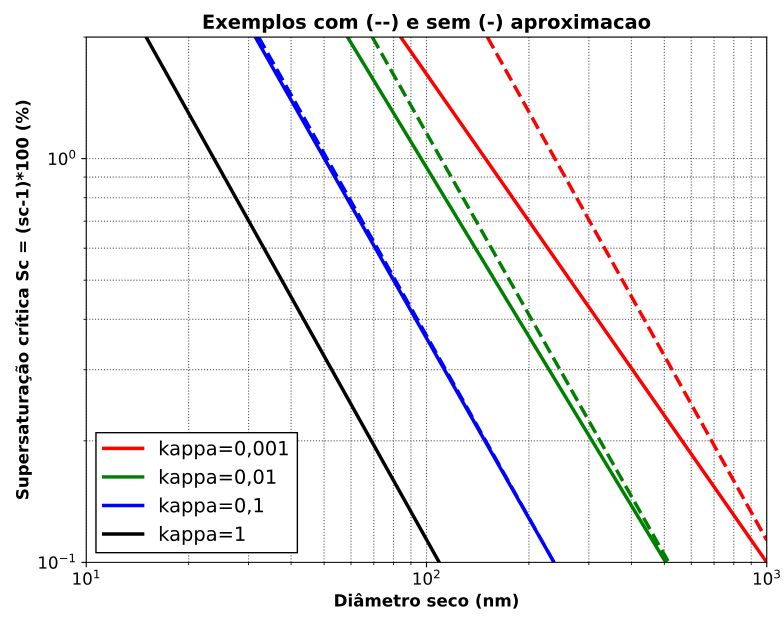 Image resolution: width=784 pixels, height=618 pixels. What do you see at coordinates (86, 577) in the screenshot?
I see `x-tick-label: 10$^{1}$` at bounding box center [86, 577].